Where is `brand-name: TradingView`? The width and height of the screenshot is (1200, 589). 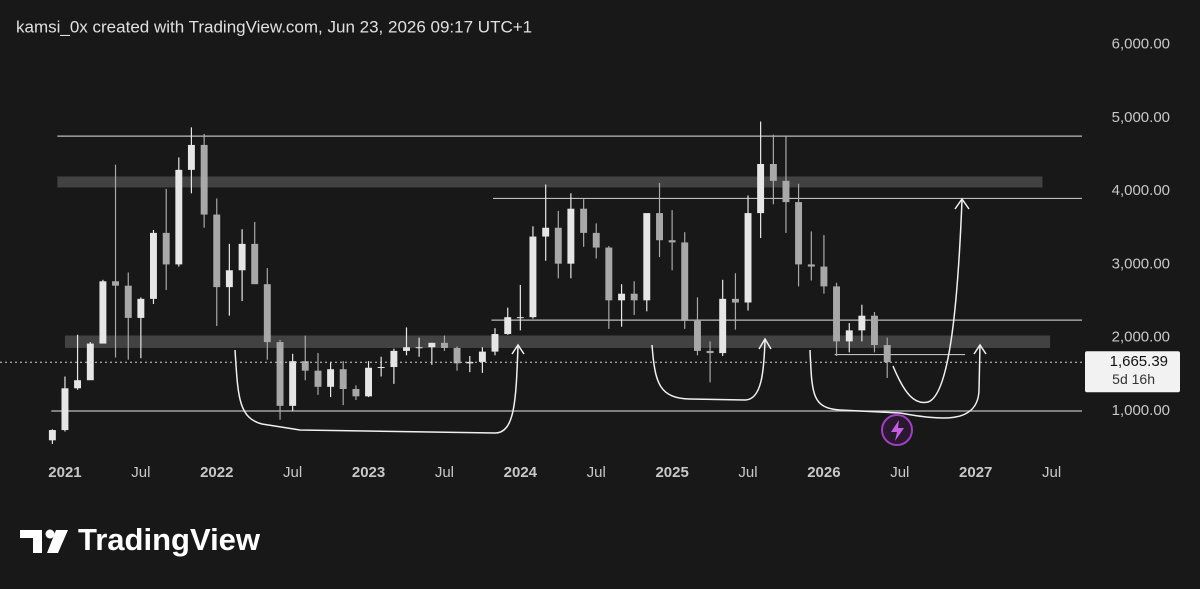 brand-name: TradingView is located at coordinates (169, 539).